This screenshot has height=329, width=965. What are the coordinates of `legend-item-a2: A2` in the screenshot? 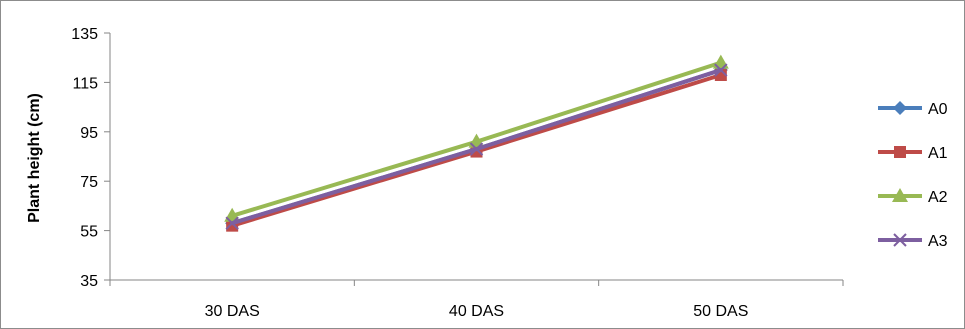 It's located at (913, 197).